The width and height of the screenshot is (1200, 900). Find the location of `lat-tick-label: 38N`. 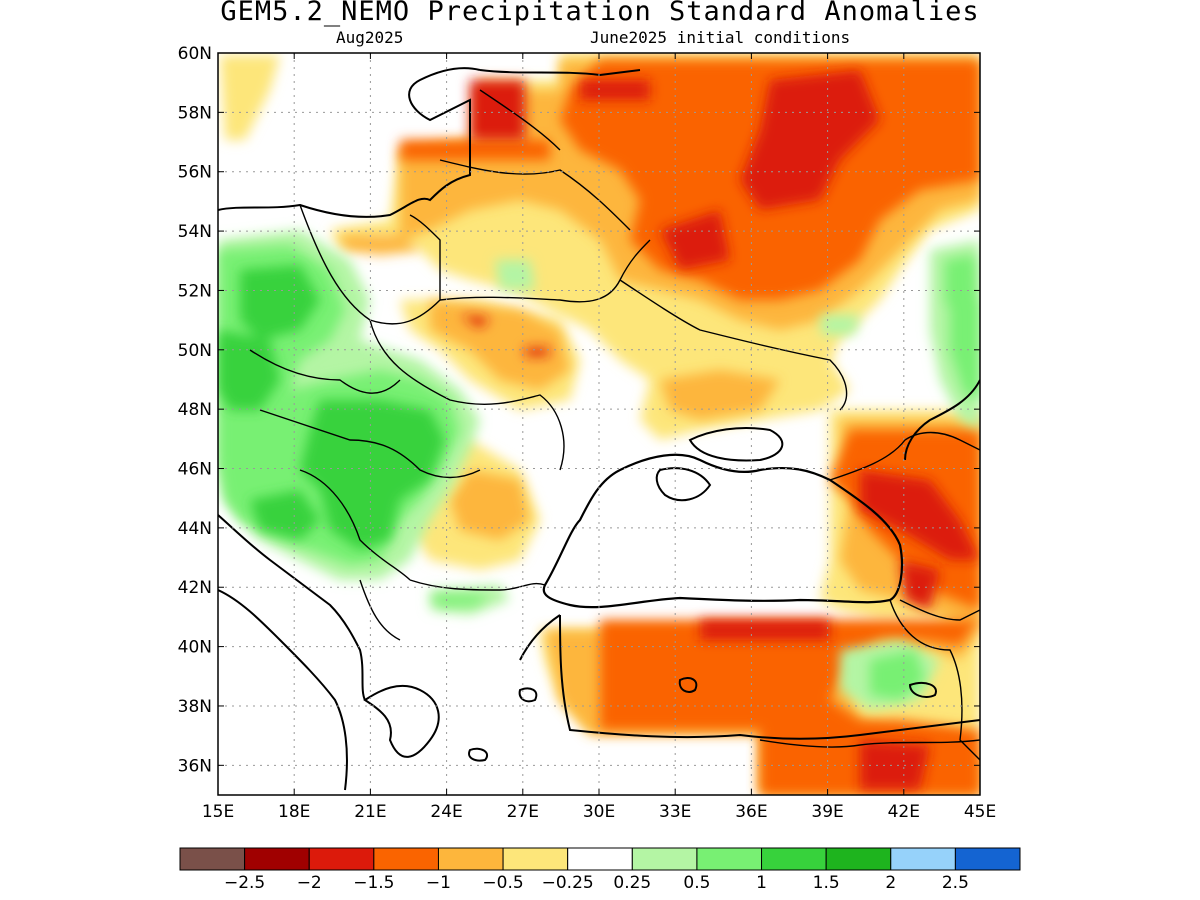

lat-tick-label: 38N is located at coordinates (195, 707).